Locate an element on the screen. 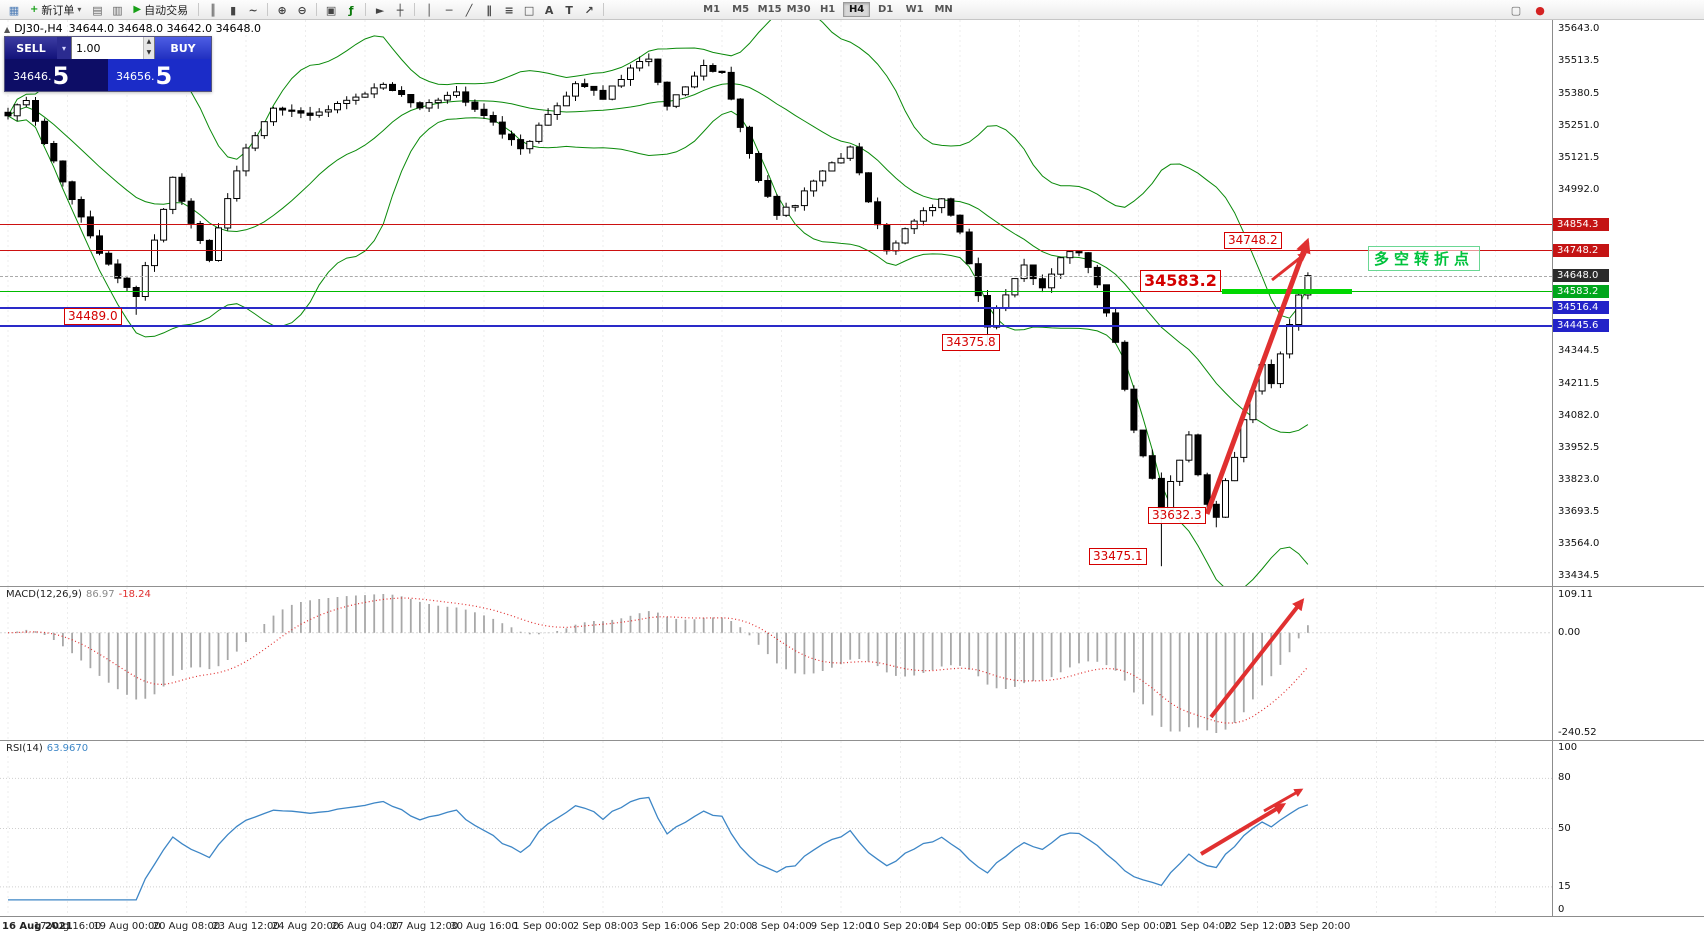 The image size is (1704, 940). auto-trading-button: ▶ 自动交易 is located at coordinates (161, 10).